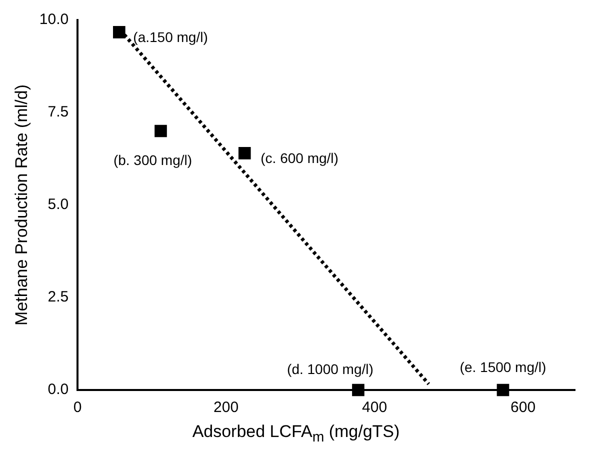 The width and height of the screenshot is (592, 464). I want to click on x-tick-label: 400, so click(375, 407).